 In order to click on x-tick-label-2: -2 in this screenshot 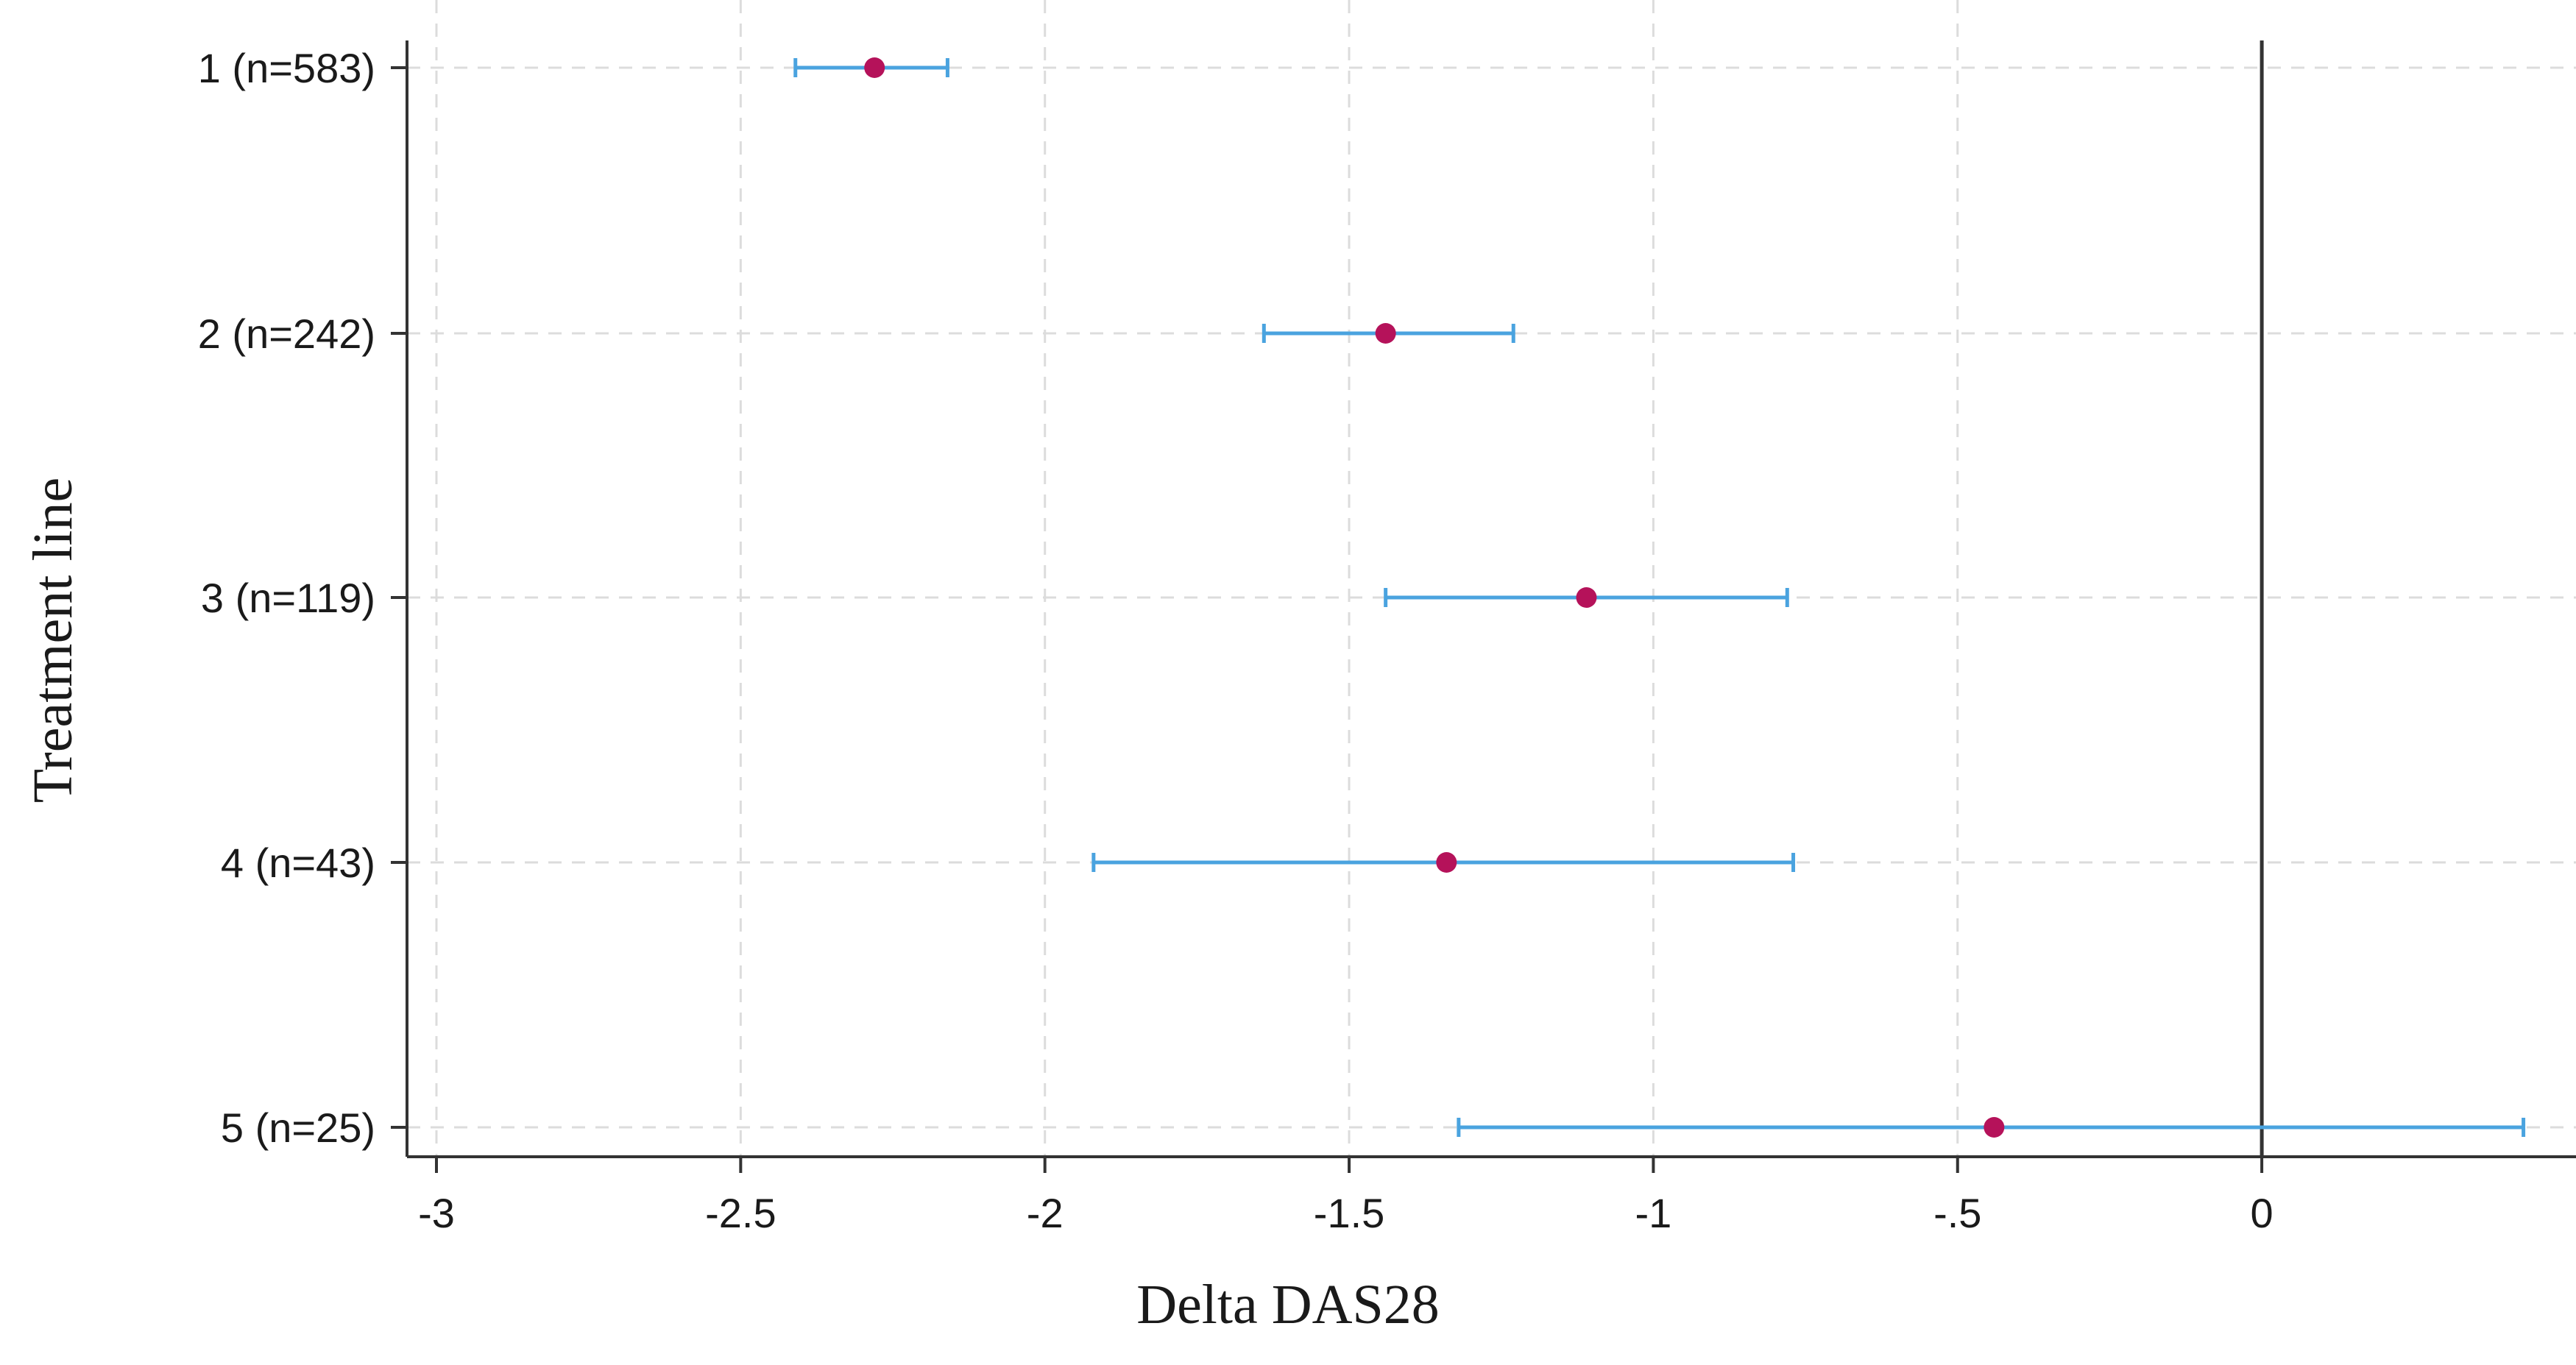, I will do `click(1045, 1213)`.